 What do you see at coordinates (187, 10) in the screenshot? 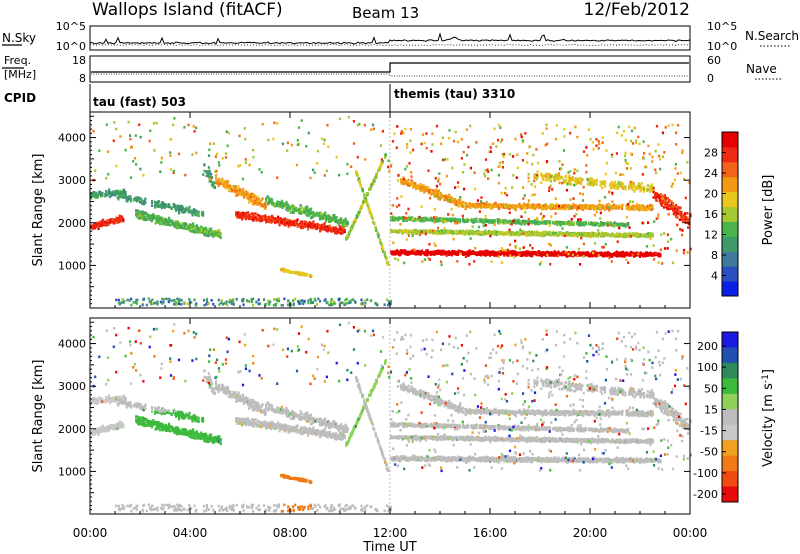
I see `station-title: Wallops Island (fitACF)` at bounding box center [187, 10].